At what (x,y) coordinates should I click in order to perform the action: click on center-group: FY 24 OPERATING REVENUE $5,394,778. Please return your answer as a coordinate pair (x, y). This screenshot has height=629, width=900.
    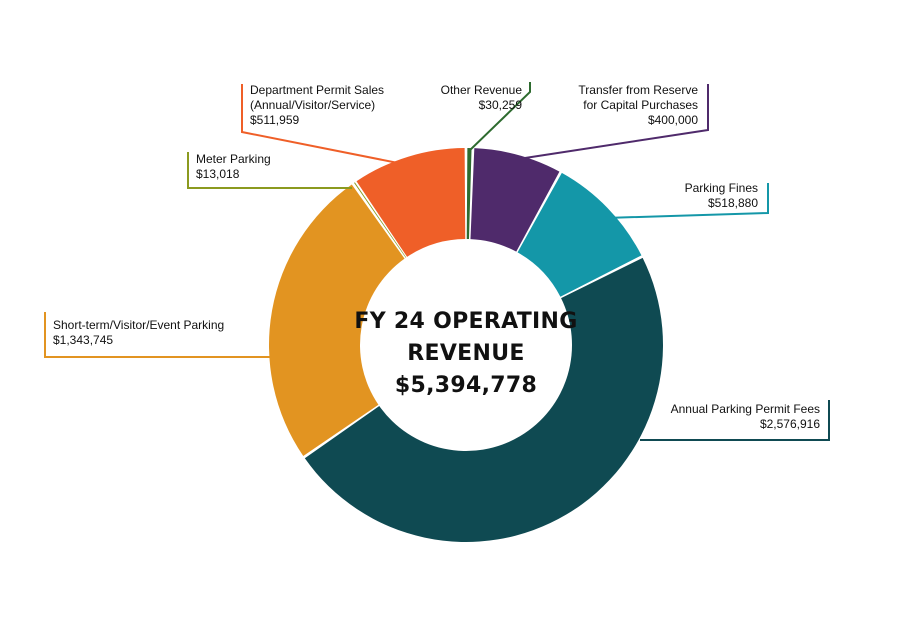
    Looking at the image, I should click on (465, 353).